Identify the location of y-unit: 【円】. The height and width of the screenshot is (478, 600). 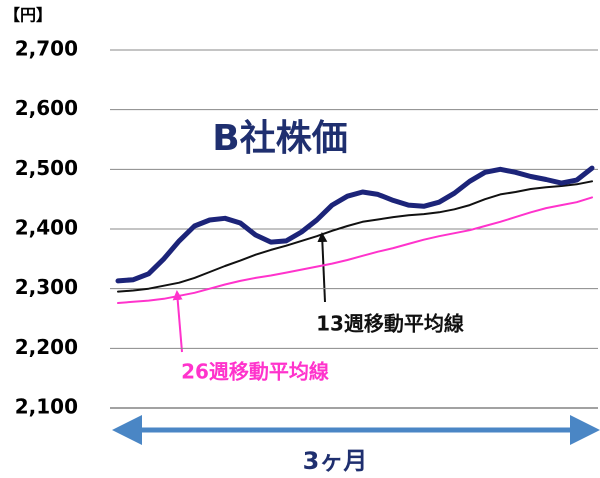
(28, 15).